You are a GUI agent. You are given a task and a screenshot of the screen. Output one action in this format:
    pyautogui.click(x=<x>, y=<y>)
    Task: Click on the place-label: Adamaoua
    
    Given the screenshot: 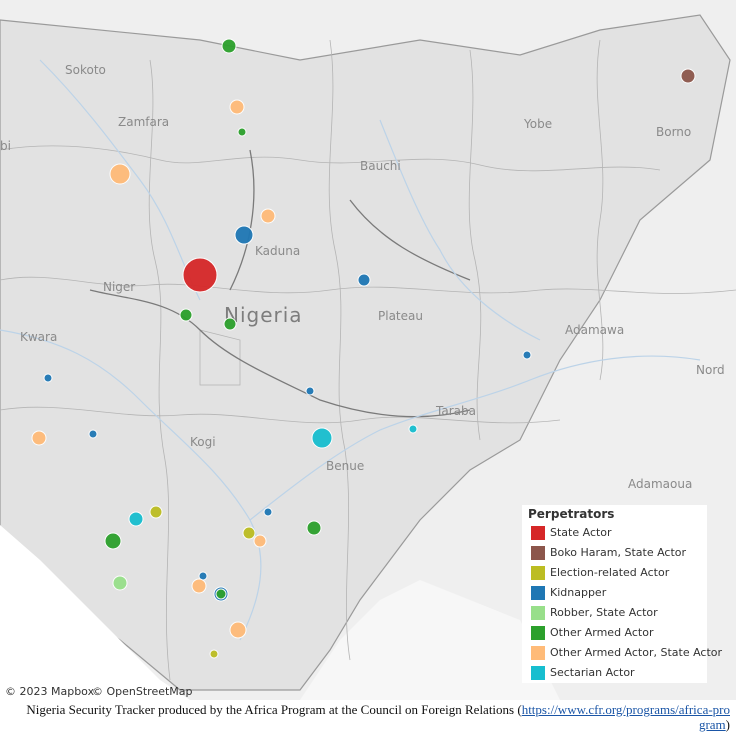 What is the action you would take?
    pyautogui.click(x=660, y=484)
    